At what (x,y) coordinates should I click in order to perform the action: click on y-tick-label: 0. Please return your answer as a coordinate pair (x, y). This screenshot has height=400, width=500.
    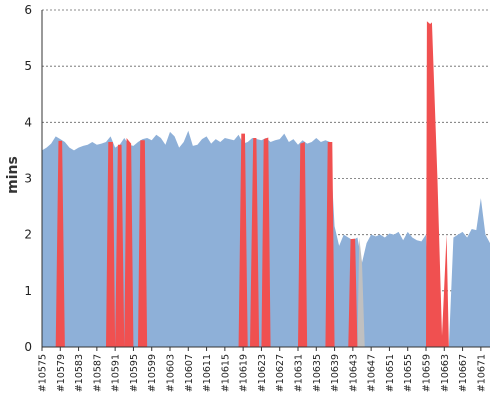
    Looking at the image, I should click on (28, 347).